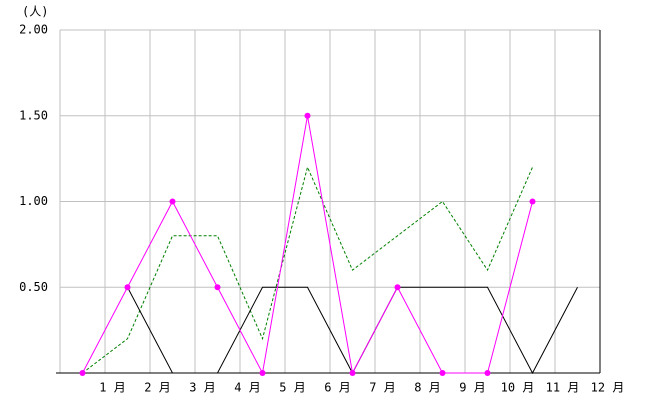 Image resolution: width=652 pixels, height=419 pixels. Describe the element at coordinates (337, 388) in the screenshot. I see `x-tick-label: 6 月` at that location.